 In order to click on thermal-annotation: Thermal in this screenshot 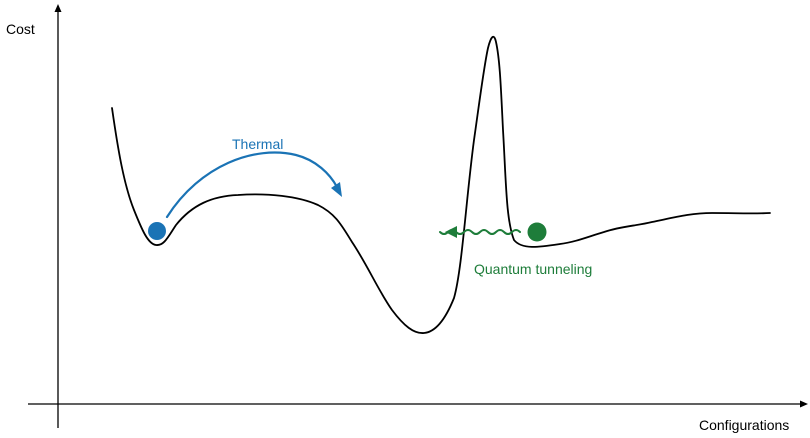, I will do `click(245, 188)`.